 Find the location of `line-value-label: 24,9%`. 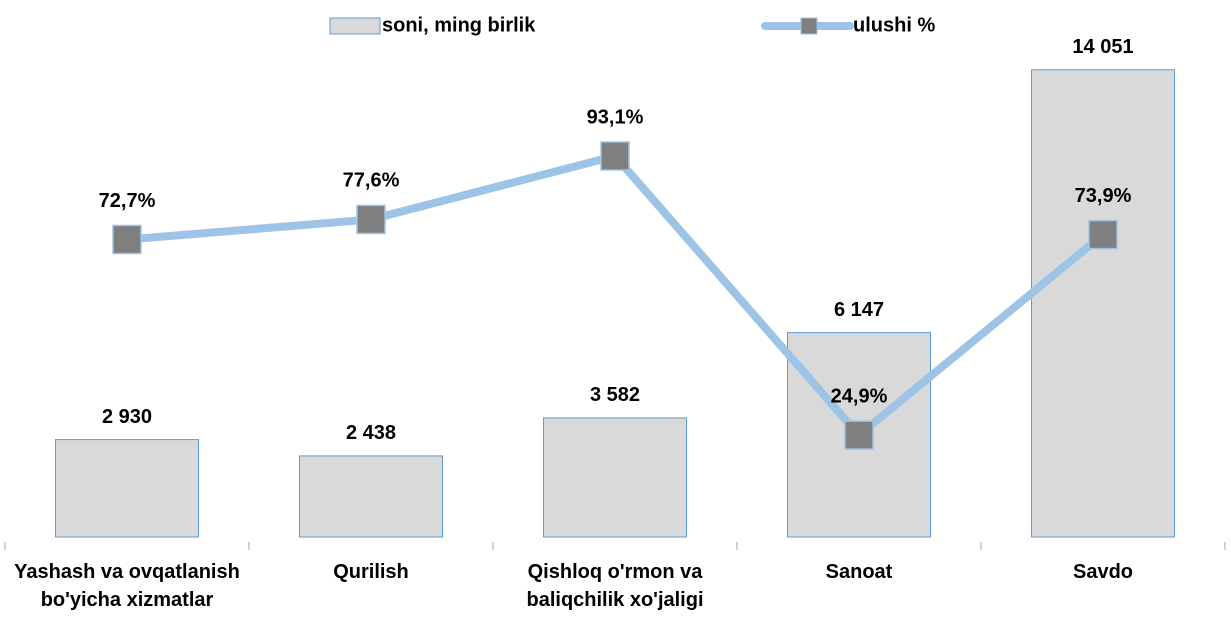

line-value-label: 24,9% is located at coordinates (859, 396).